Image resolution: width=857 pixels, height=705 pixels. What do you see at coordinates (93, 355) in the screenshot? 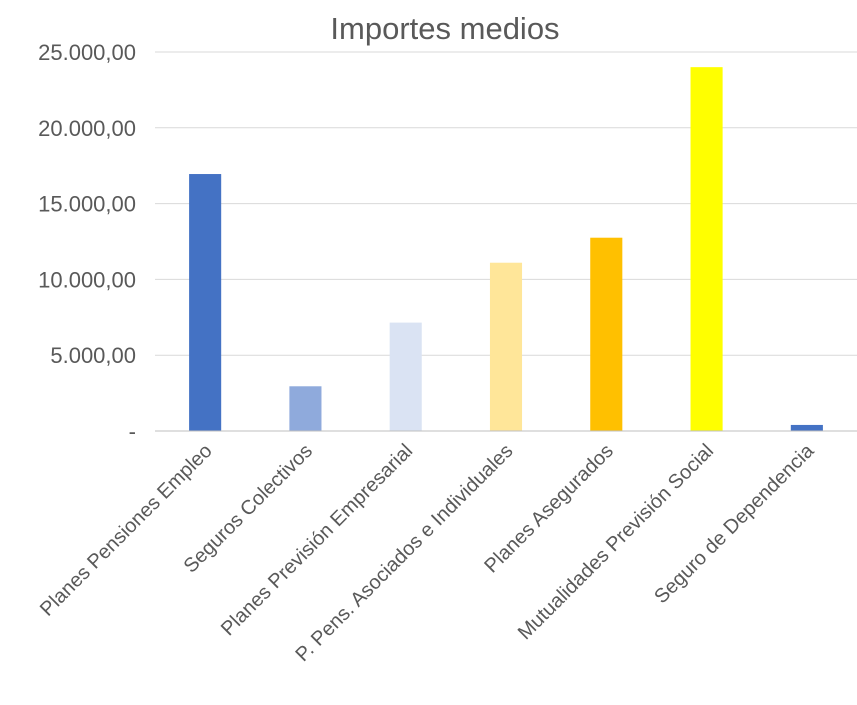
I see `y-tick-label: 5.000,00` at bounding box center [93, 355].